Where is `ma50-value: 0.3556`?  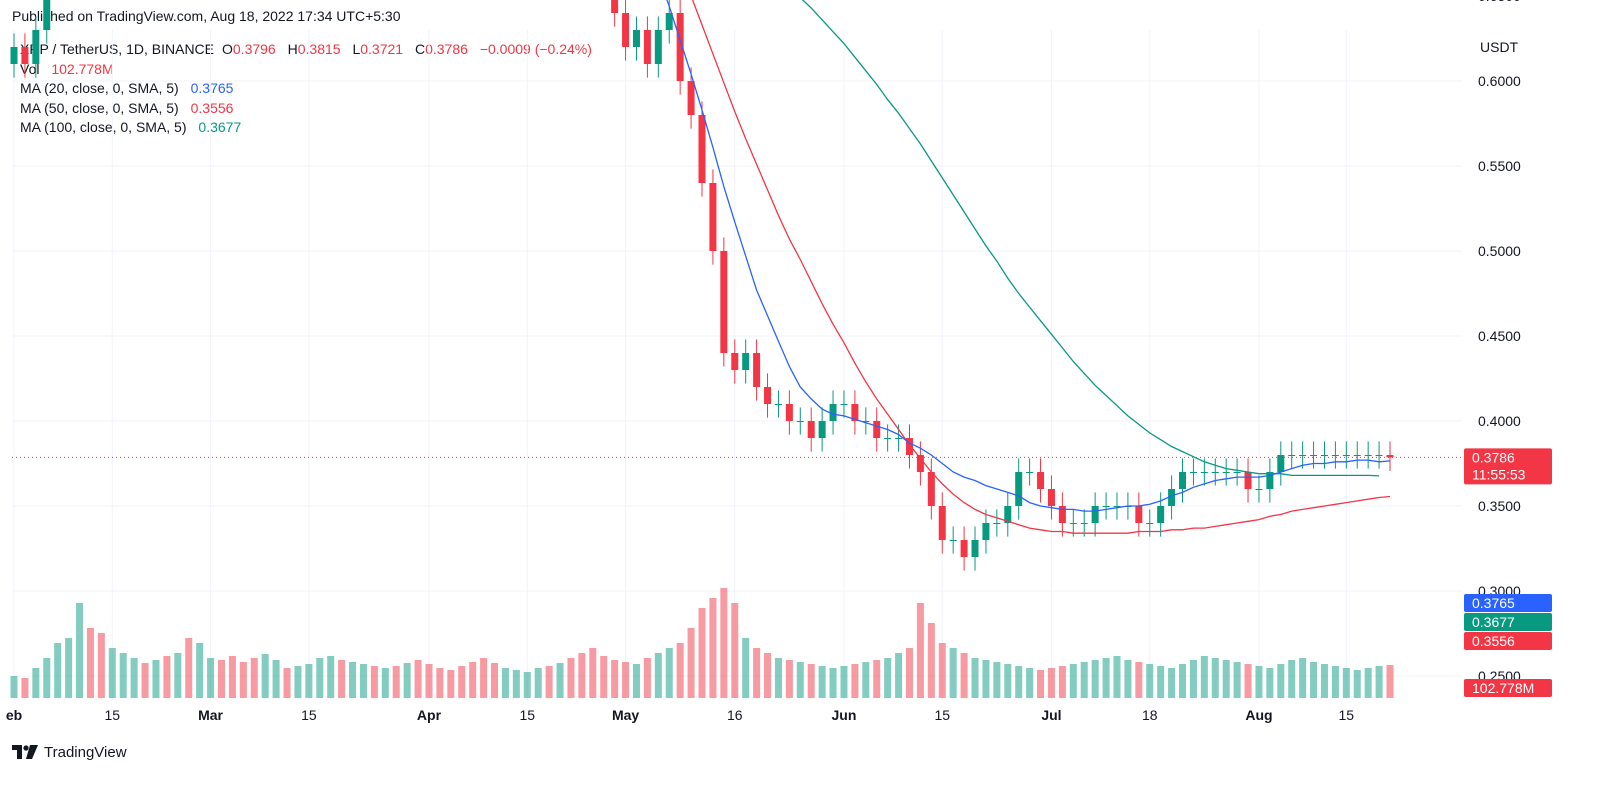 ma50-value: 0.3556 is located at coordinates (212, 107).